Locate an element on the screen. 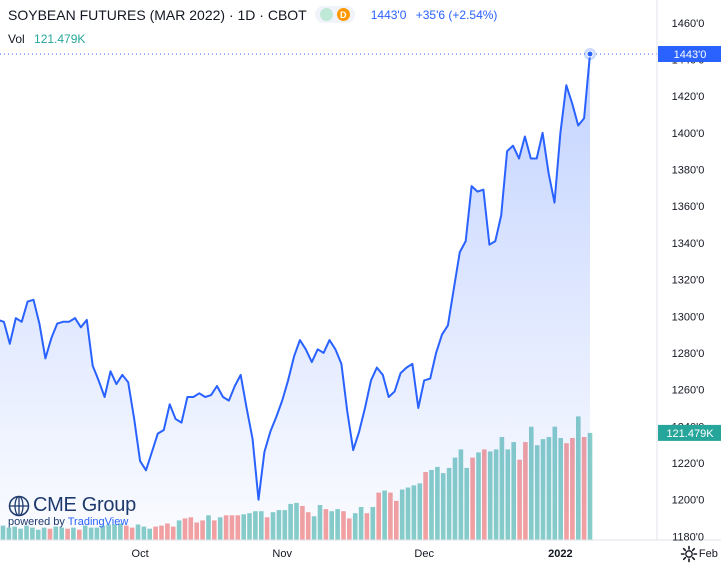 This screenshot has width=721, height=567. svg-text: 1443'0 is located at coordinates (690, 55).